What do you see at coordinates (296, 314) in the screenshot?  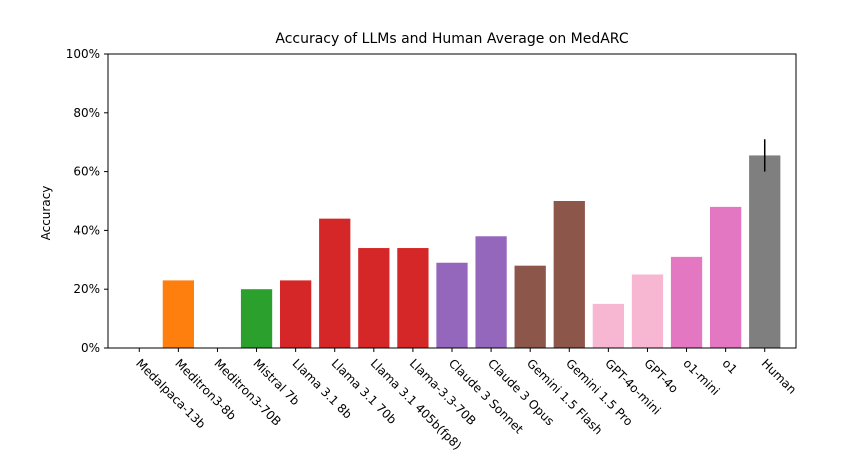 I see `bar-llama-3-1-8b` at bounding box center [296, 314].